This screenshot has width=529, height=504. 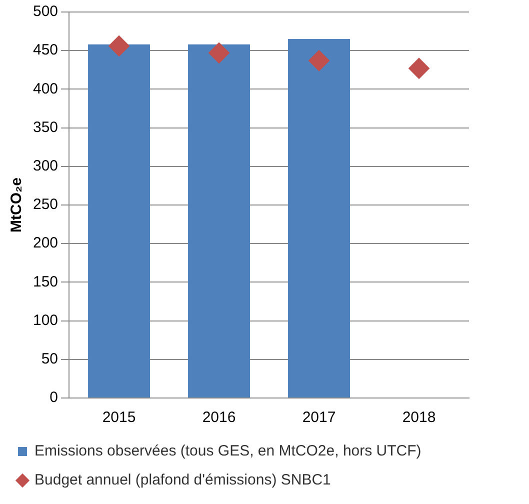 What do you see at coordinates (45, 281) in the screenshot?
I see `y-tick-label: 150` at bounding box center [45, 281].